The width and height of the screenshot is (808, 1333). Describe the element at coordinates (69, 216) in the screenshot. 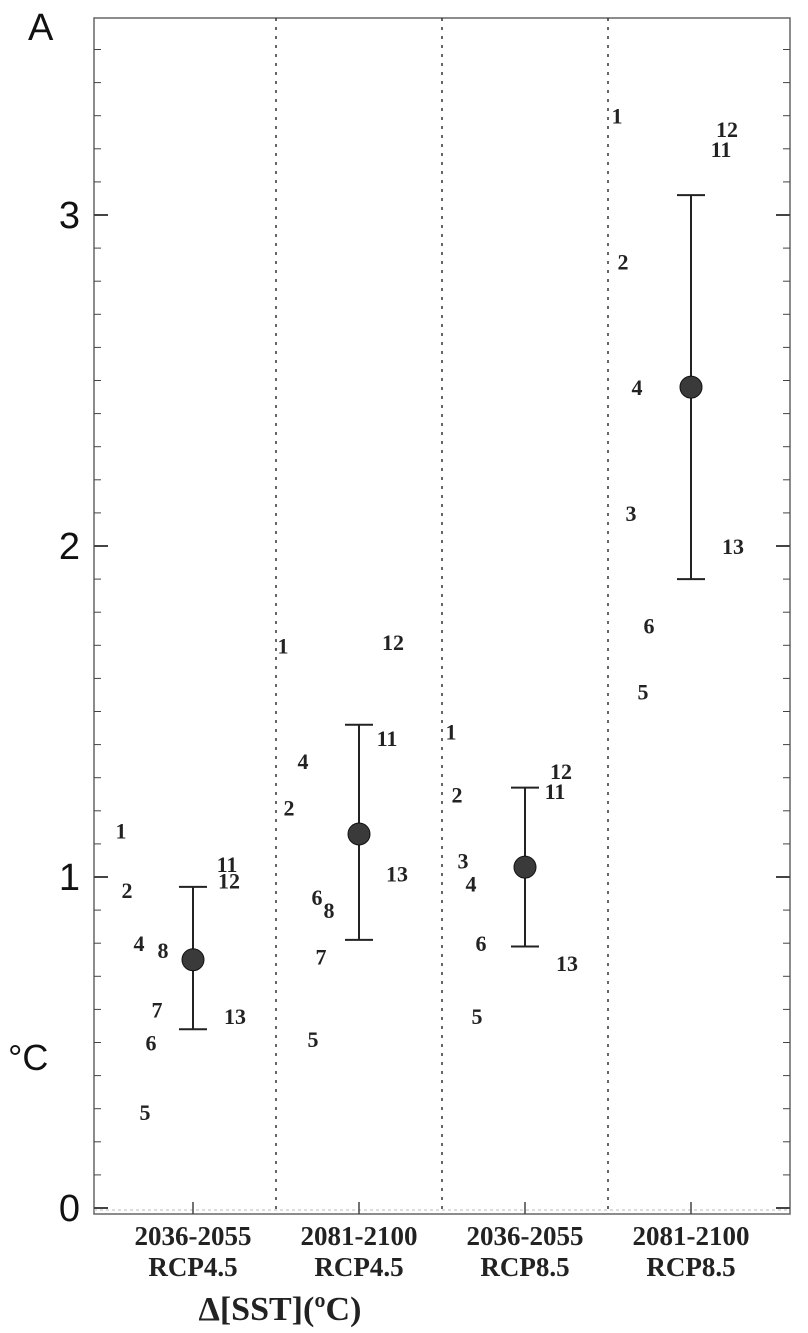

I see `y-tick-label: 3` at that location.